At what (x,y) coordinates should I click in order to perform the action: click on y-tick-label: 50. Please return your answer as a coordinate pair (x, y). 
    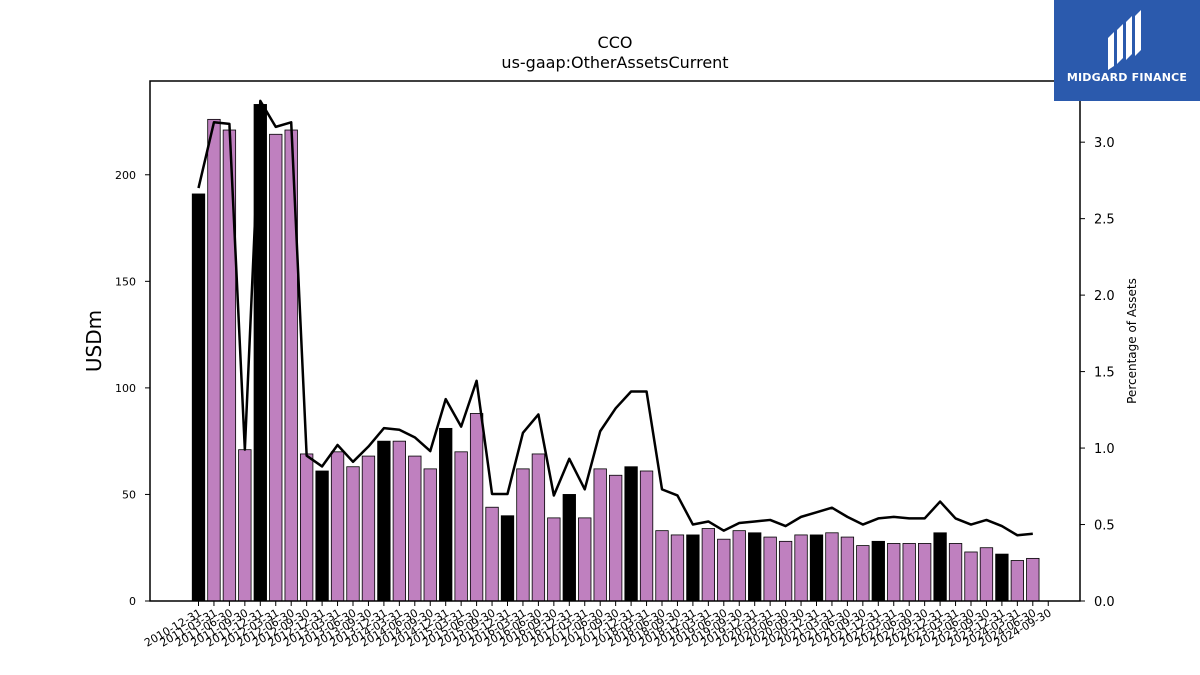
    Looking at the image, I should click on (129, 494).